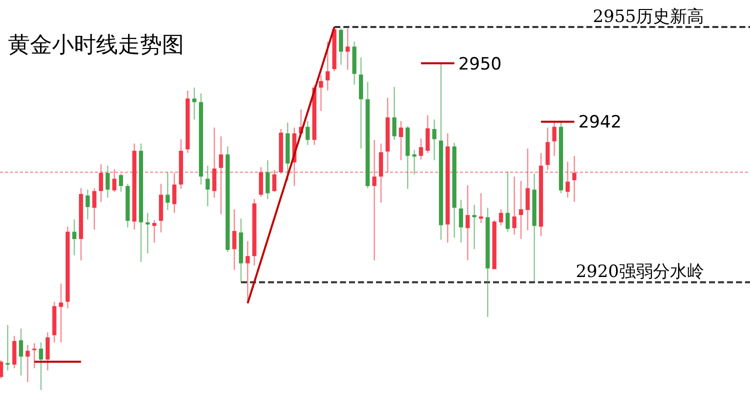 This screenshot has width=750, height=397. I want to click on ref-line-label: 2920强弱分水岭, so click(640, 272).